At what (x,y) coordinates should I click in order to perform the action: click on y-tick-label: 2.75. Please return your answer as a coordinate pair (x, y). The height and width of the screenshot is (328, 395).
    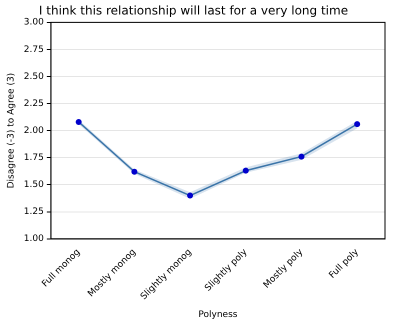
    Looking at the image, I should click on (34, 49).